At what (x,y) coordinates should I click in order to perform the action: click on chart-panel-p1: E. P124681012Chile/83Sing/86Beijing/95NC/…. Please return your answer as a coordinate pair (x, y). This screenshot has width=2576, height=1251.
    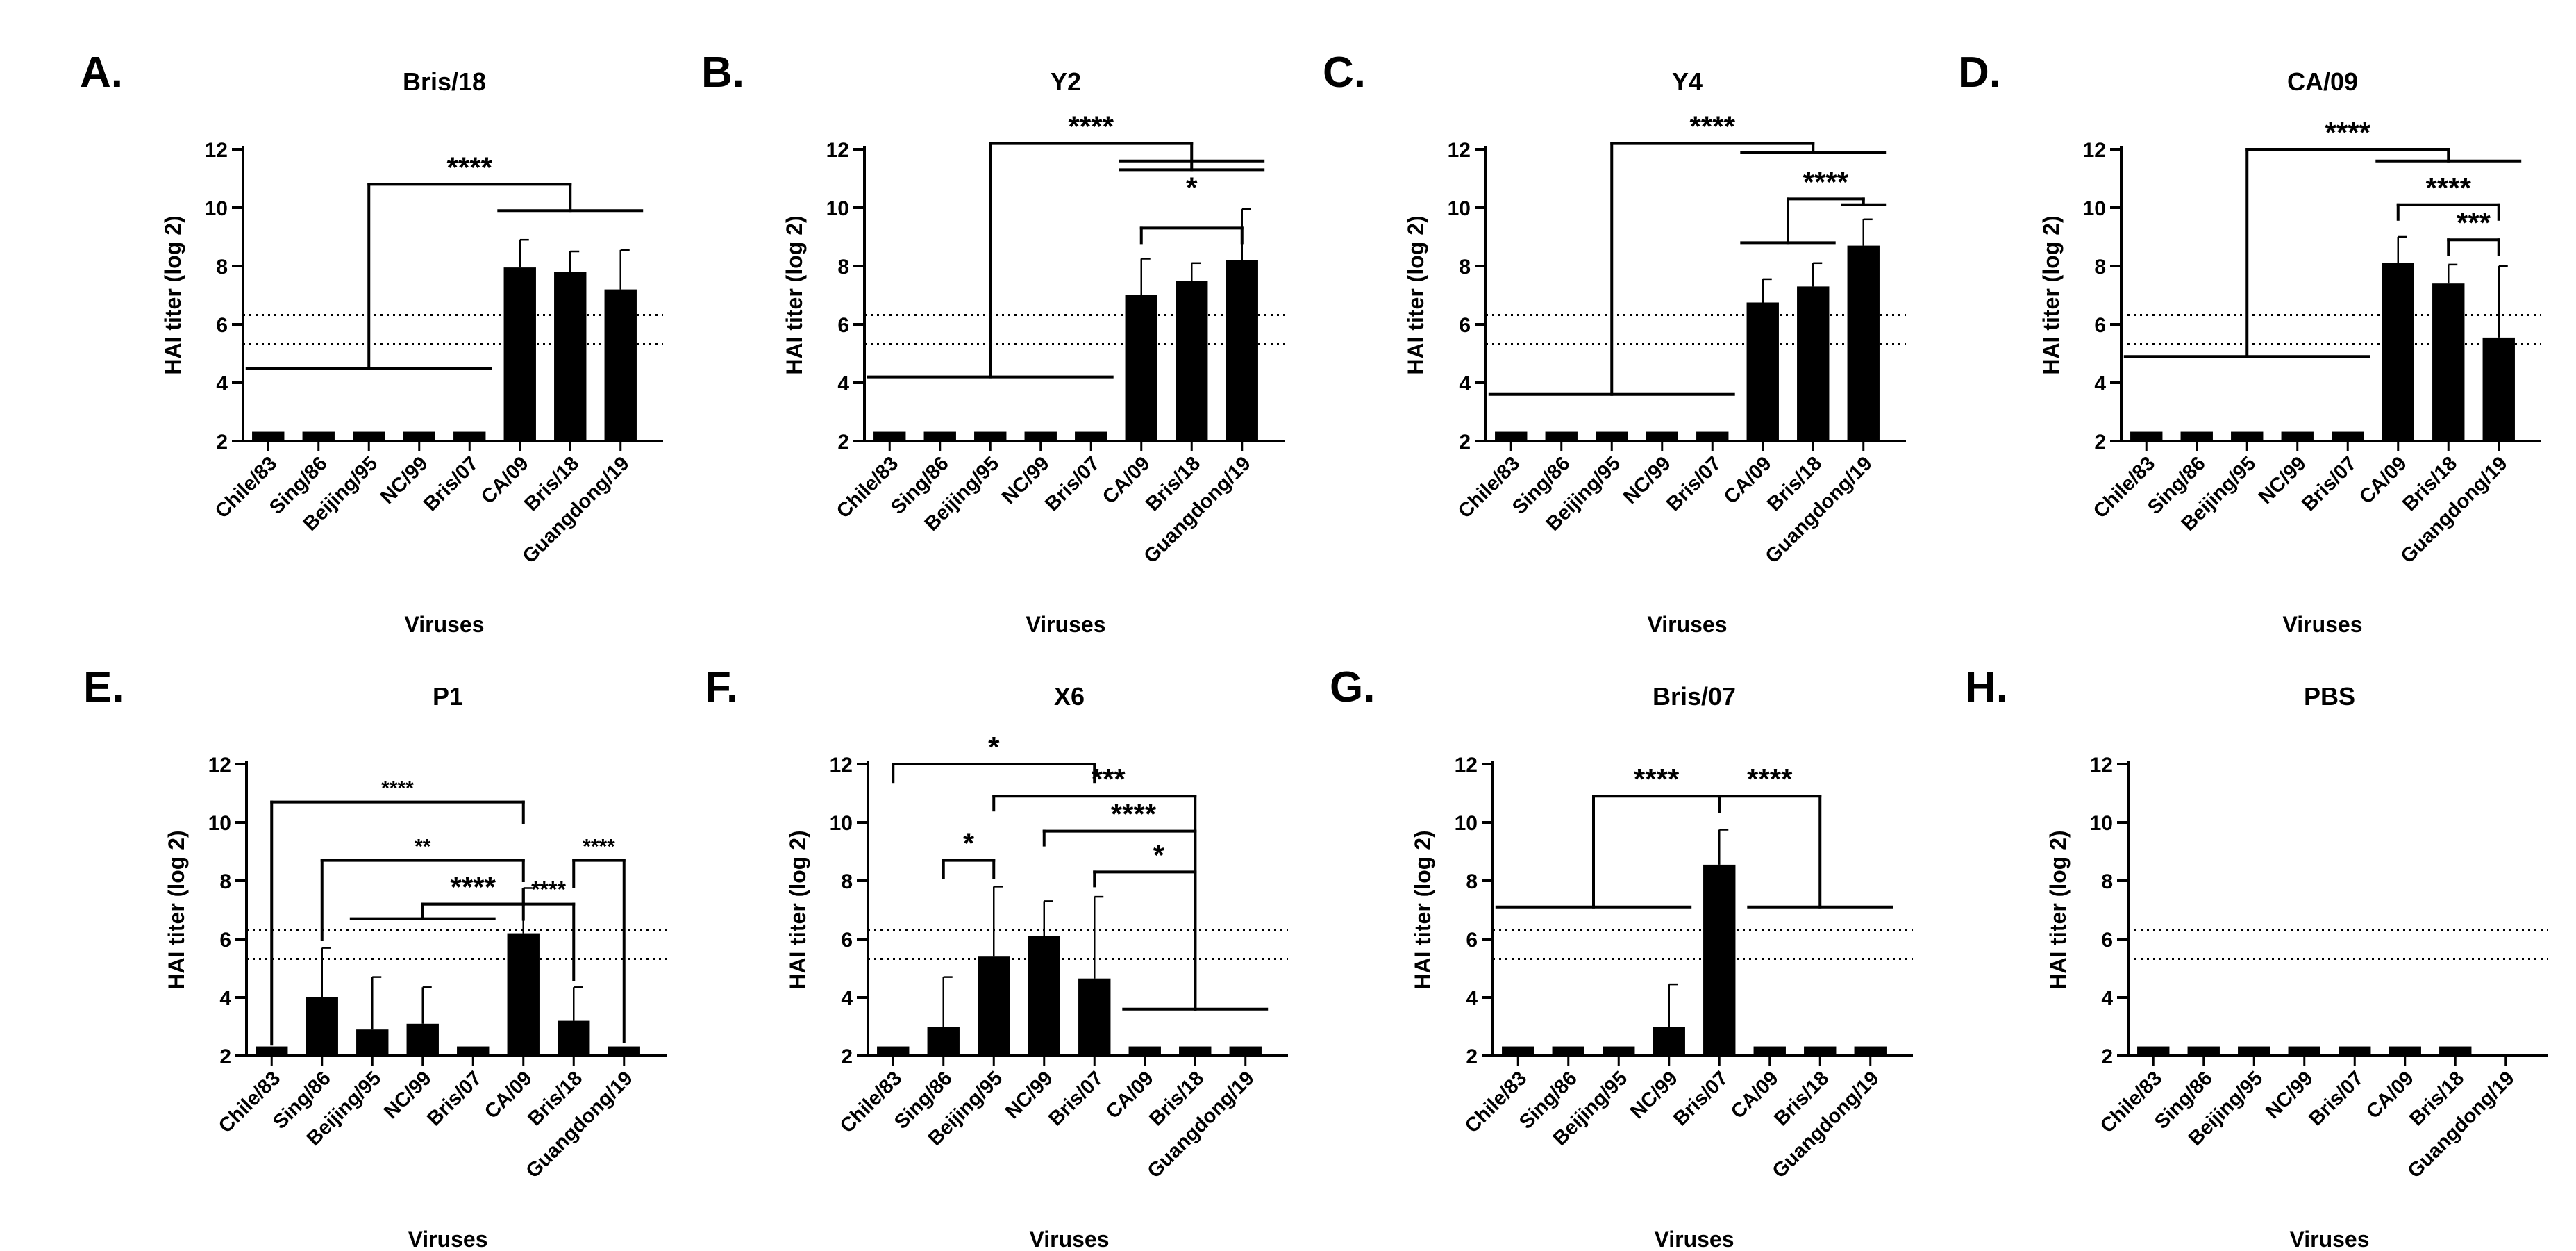
    Looking at the image, I should click on (375, 957).